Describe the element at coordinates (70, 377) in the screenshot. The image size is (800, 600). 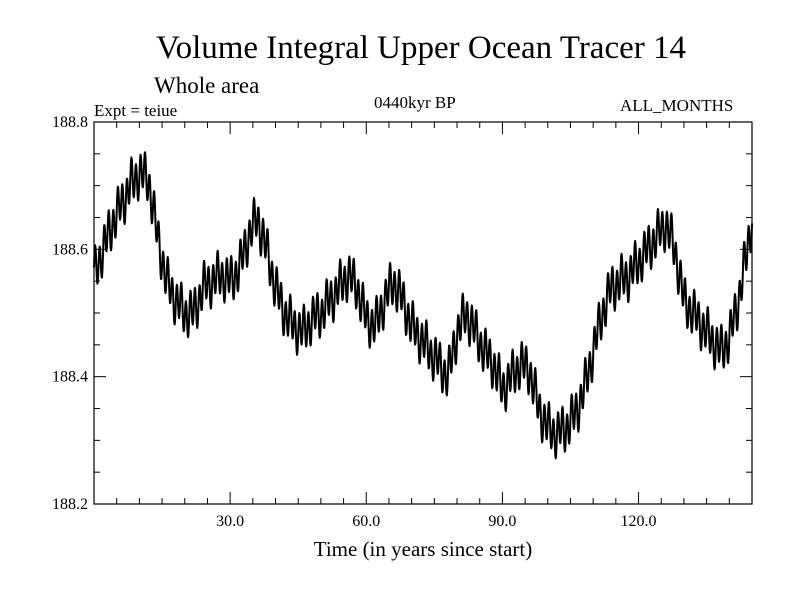
I see `y-tick-label: 188.4` at that location.